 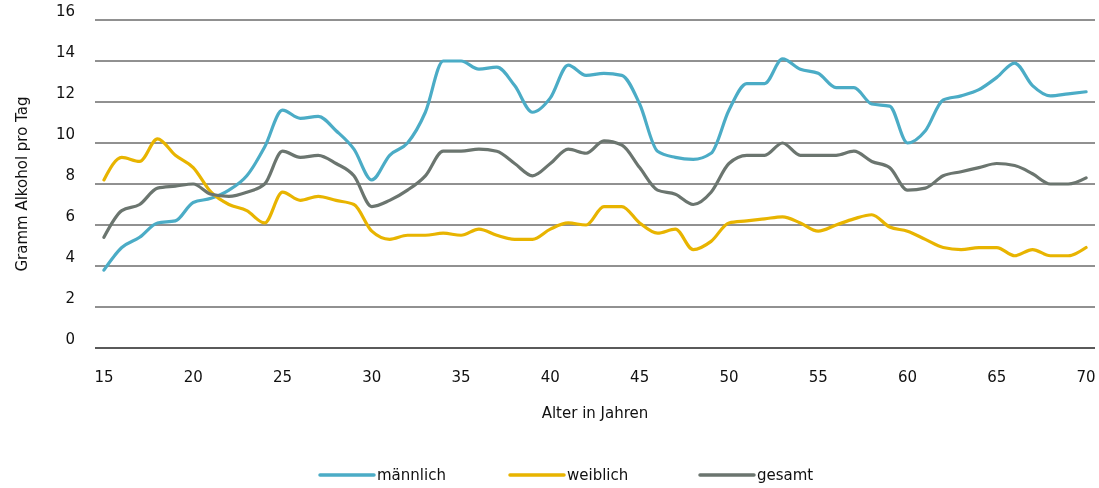 What do you see at coordinates (65, 93) in the screenshot?
I see `y-tick-label: 12` at bounding box center [65, 93].